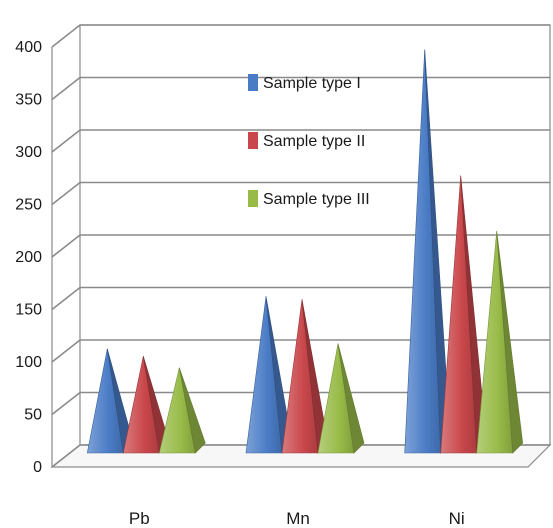 The image size is (553, 528). What do you see at coordinates (28, 310) in the screenshot?
I see `y-tick-label: 150` at bounding box center [28, 310].